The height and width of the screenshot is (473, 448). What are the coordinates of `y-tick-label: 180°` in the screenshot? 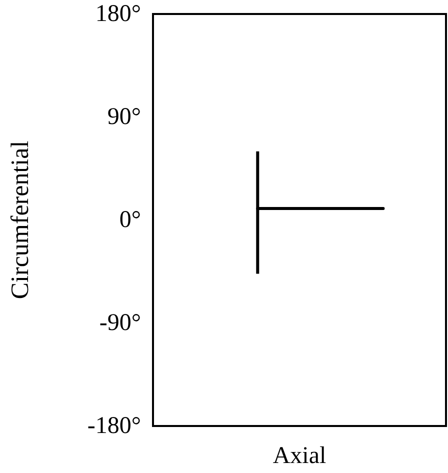 It's located at (118, 14).